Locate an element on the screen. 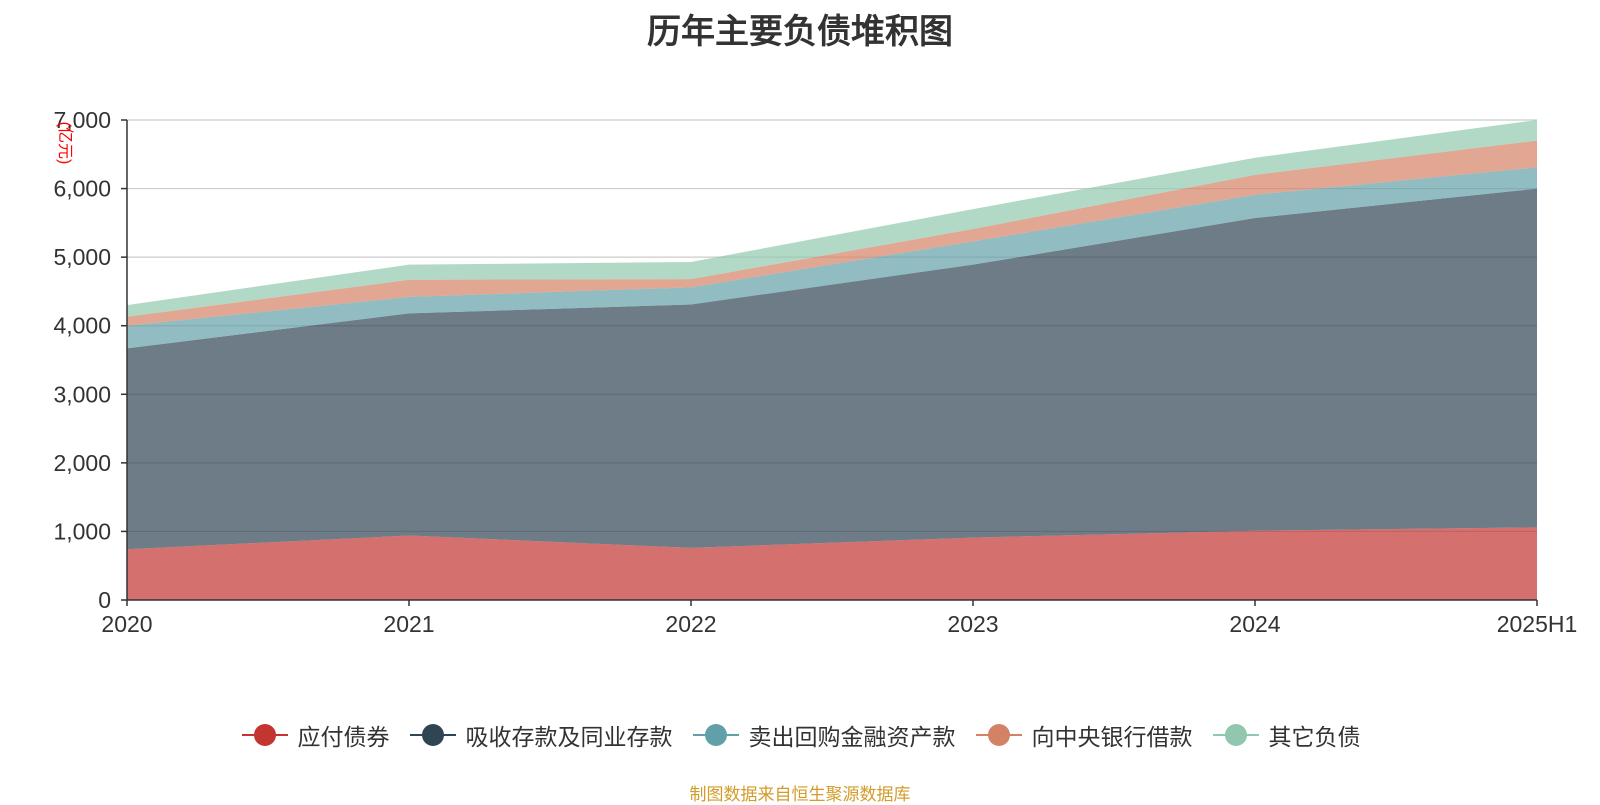 This screenshot has height=805, width=1600. x-tick-label: 2020 is located at coordinates (126, 624).